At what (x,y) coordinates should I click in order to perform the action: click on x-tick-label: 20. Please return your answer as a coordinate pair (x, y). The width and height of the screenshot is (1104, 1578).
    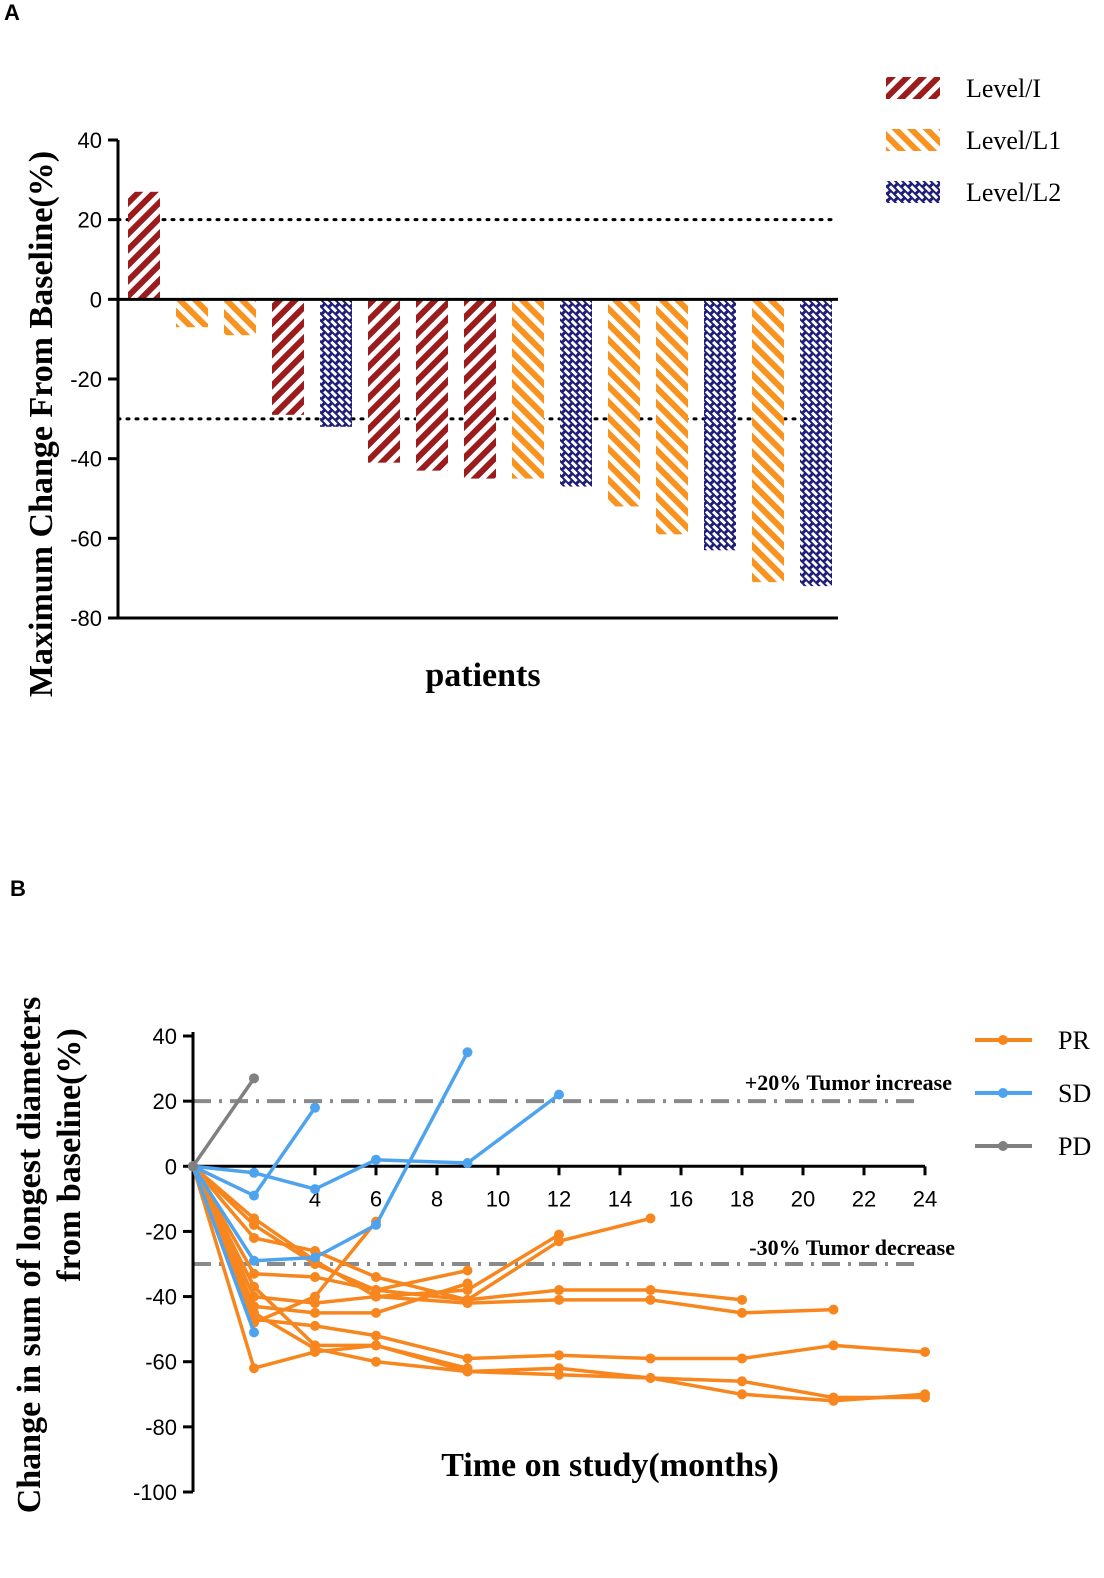
    Looking at the image, I should click on (803, 1198).